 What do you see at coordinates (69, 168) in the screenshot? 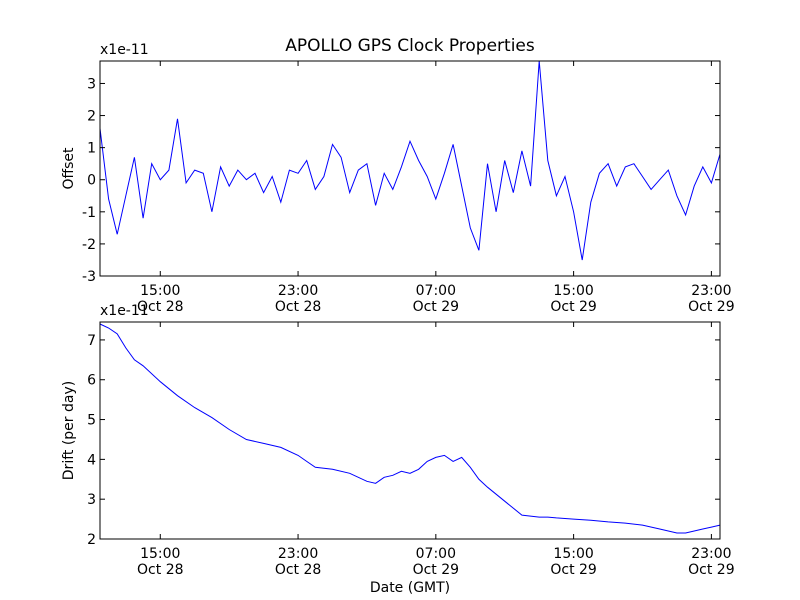
I see `y-axis-label: Offset` at bounding box center [69, 168].